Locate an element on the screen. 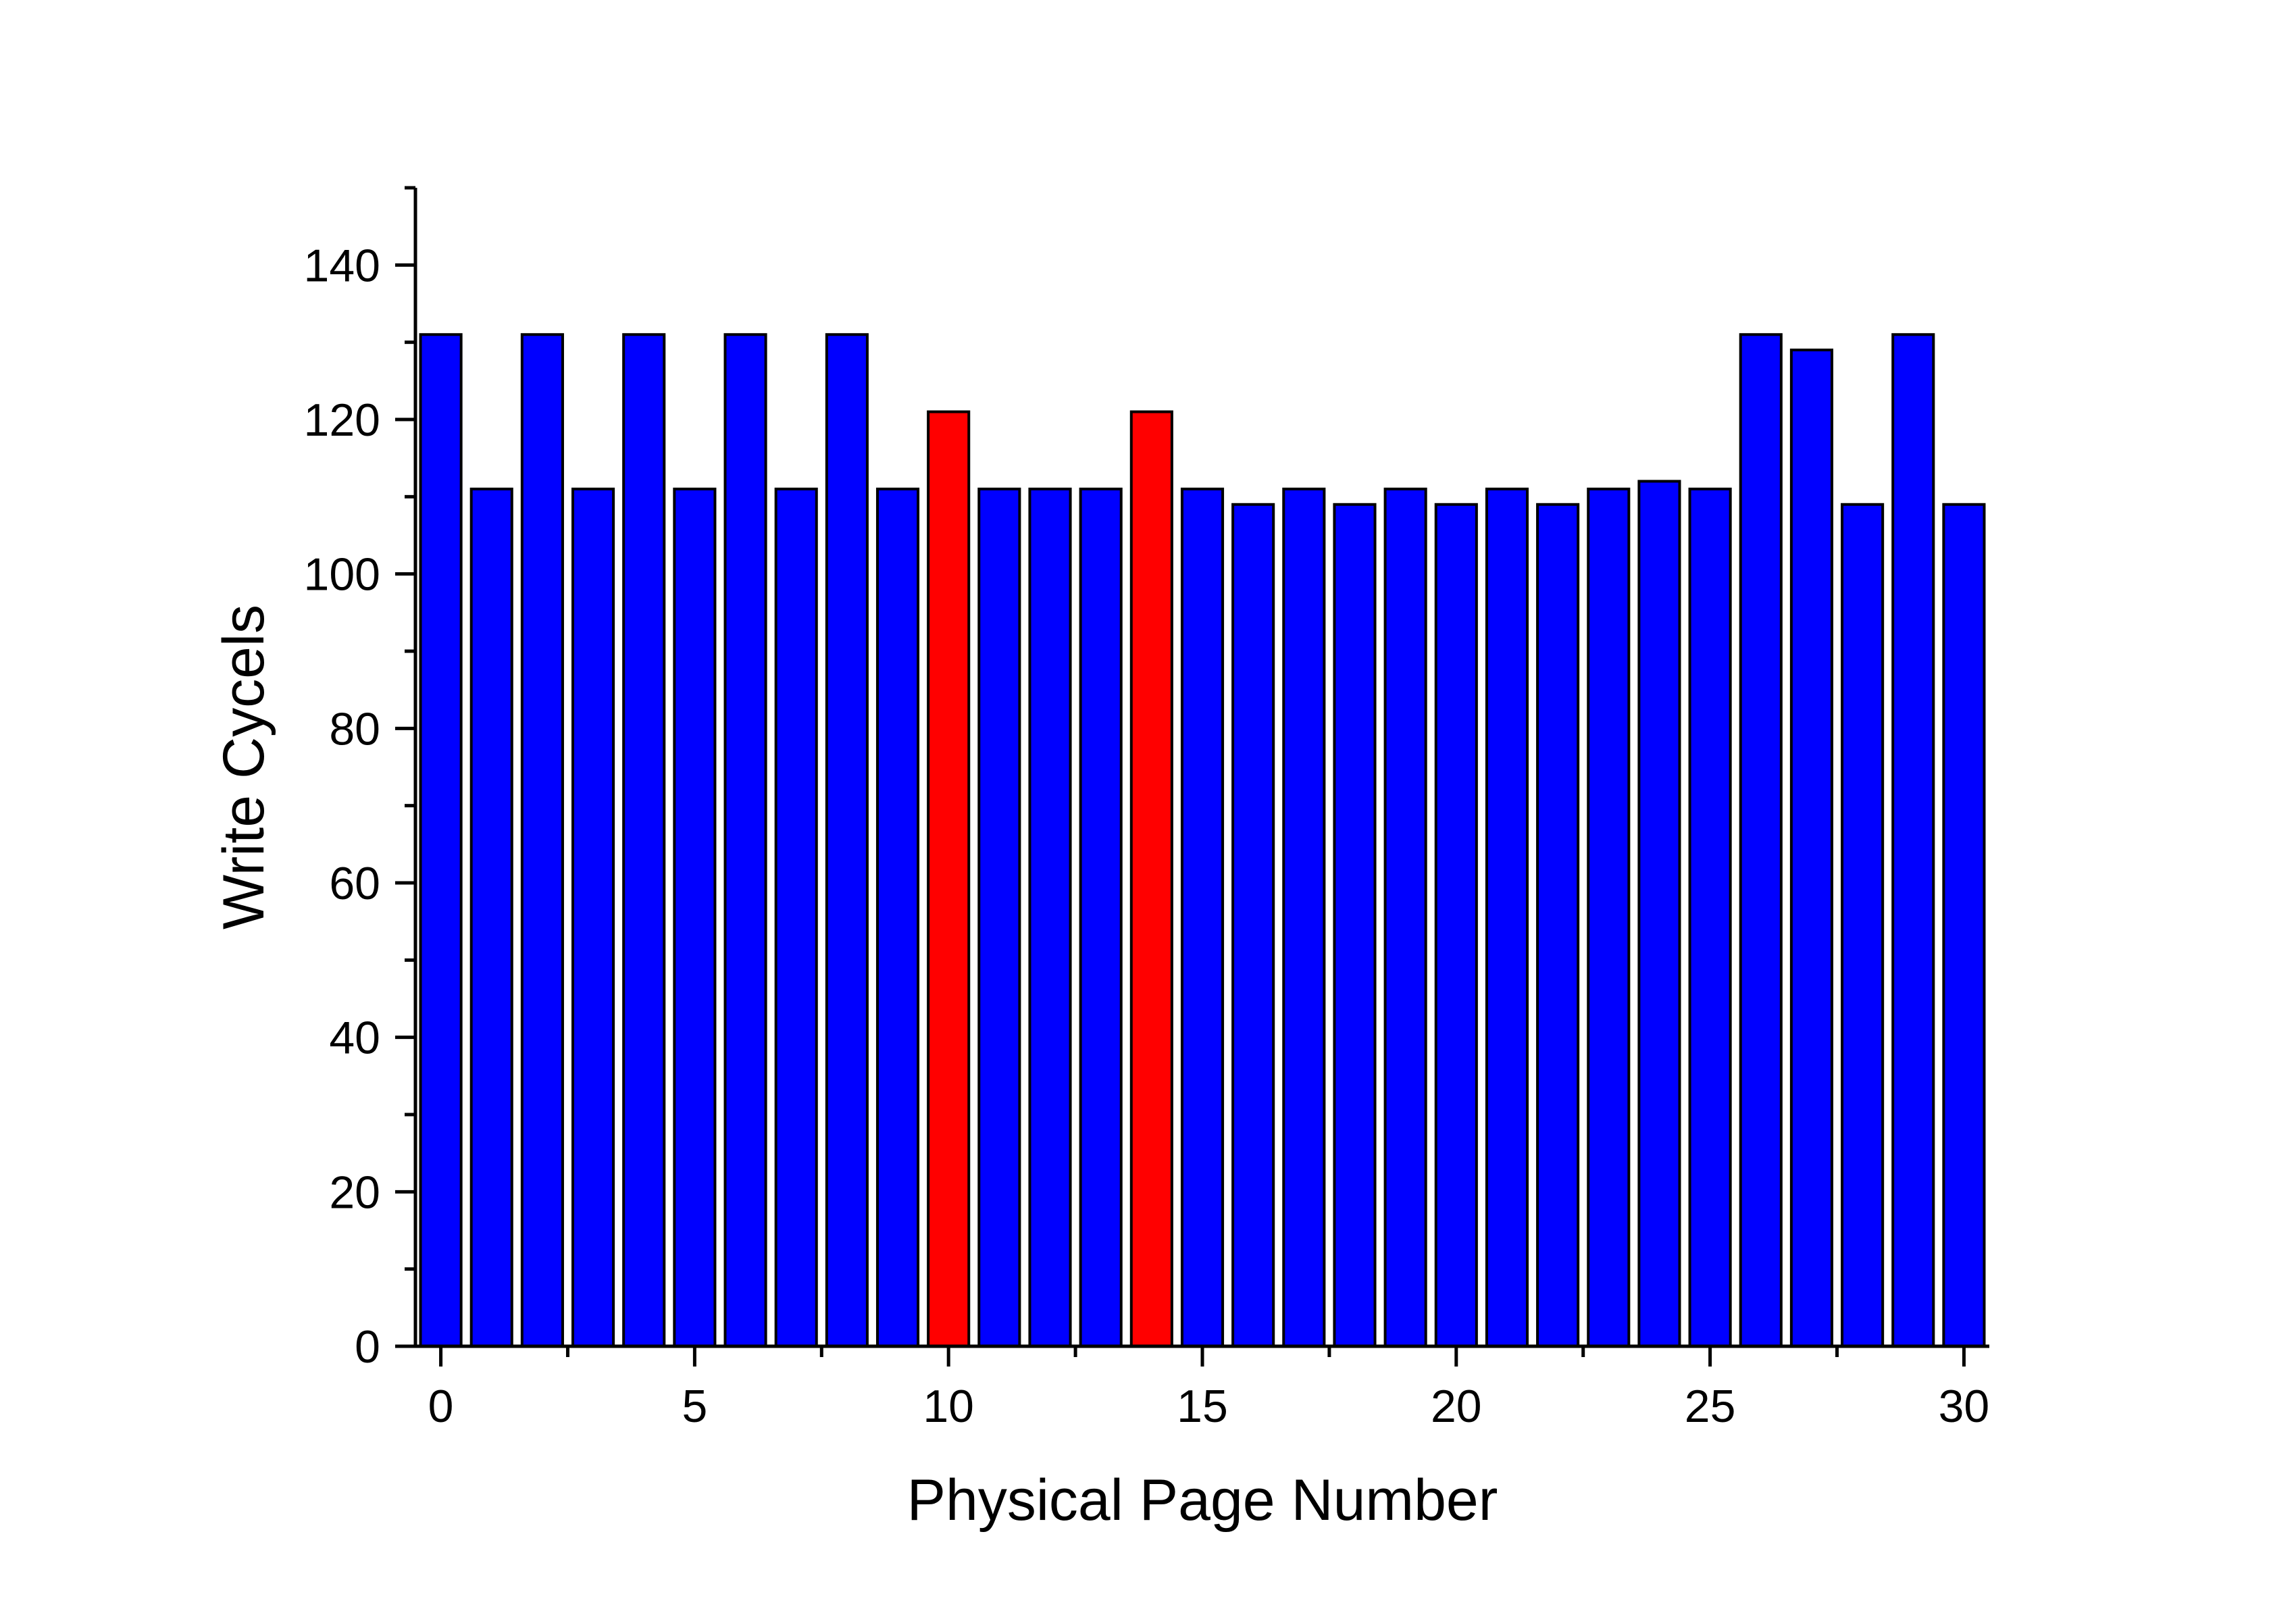  y-tick-label: 0 is located at coordinates (367, 1347).